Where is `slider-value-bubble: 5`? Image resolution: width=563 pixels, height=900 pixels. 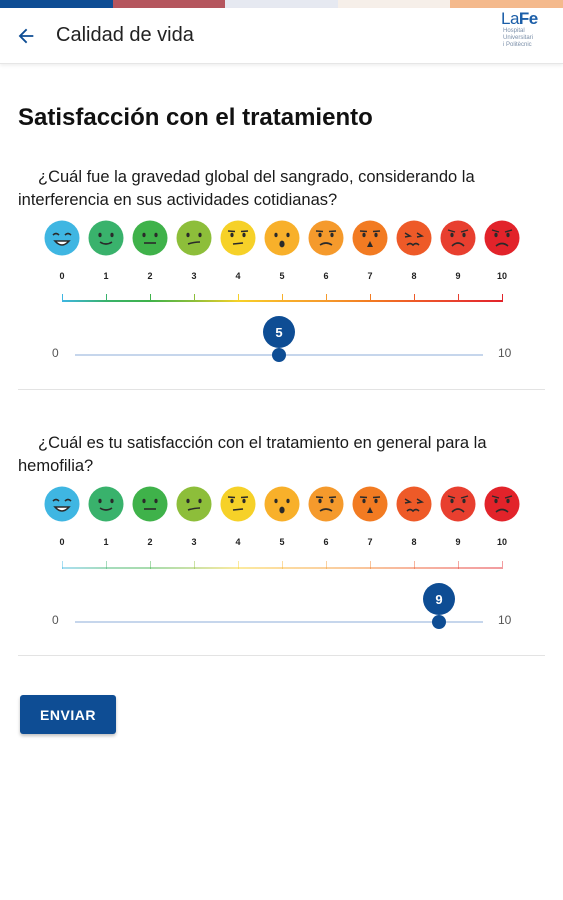
slider-value-bubble: 5 is located at coordinates (279, 332).